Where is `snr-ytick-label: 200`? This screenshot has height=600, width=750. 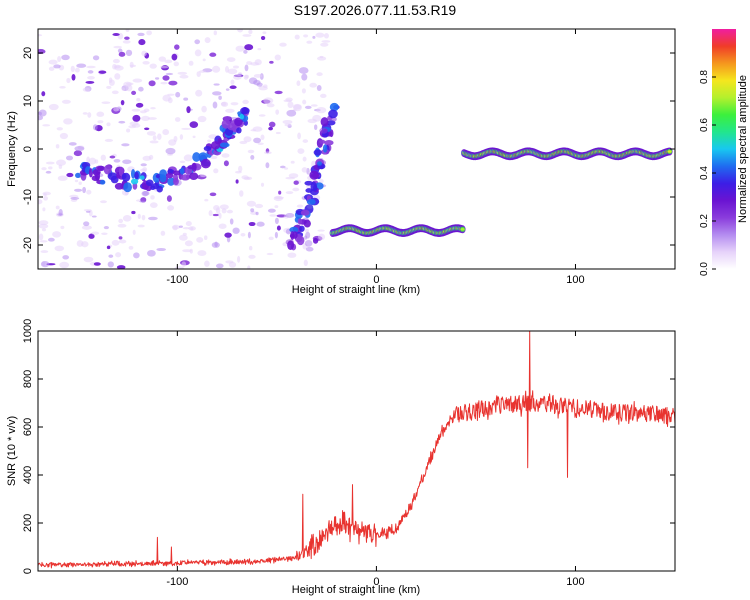
snr-ytick-label: 200 is located at coordinates (28, 523).